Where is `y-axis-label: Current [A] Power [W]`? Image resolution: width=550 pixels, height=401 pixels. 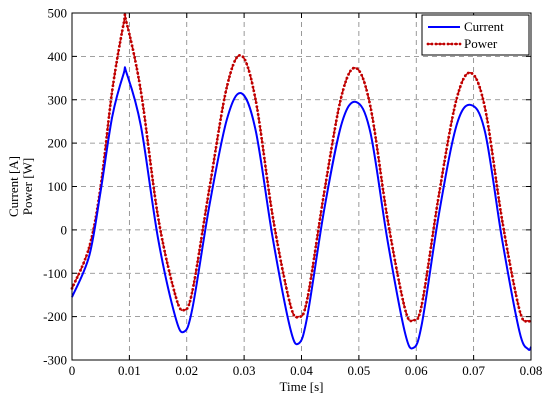 y-axis-label: Current [A] Power [W] is located at coordinates (20, 186).